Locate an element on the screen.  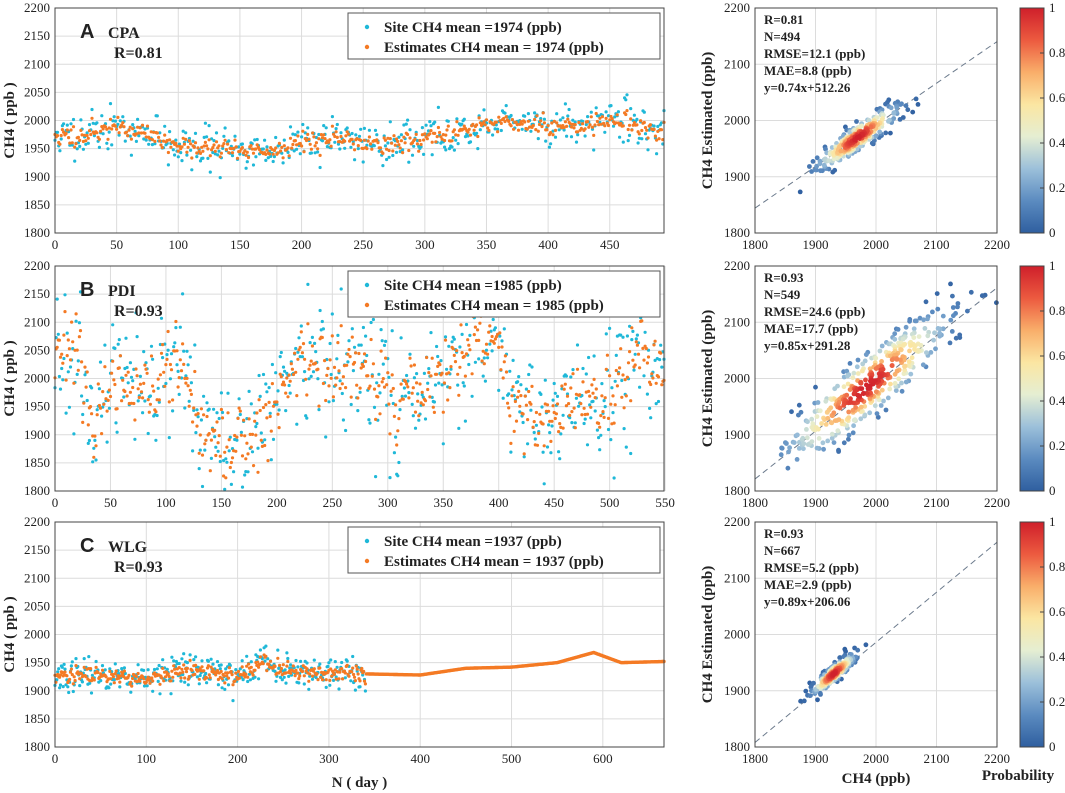
y-tick-label: 1950 is located at coordinates (37, 148).